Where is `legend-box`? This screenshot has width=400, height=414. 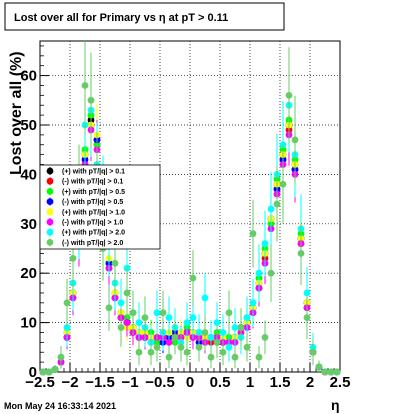
legend-box is located at coordinates (100, 207).